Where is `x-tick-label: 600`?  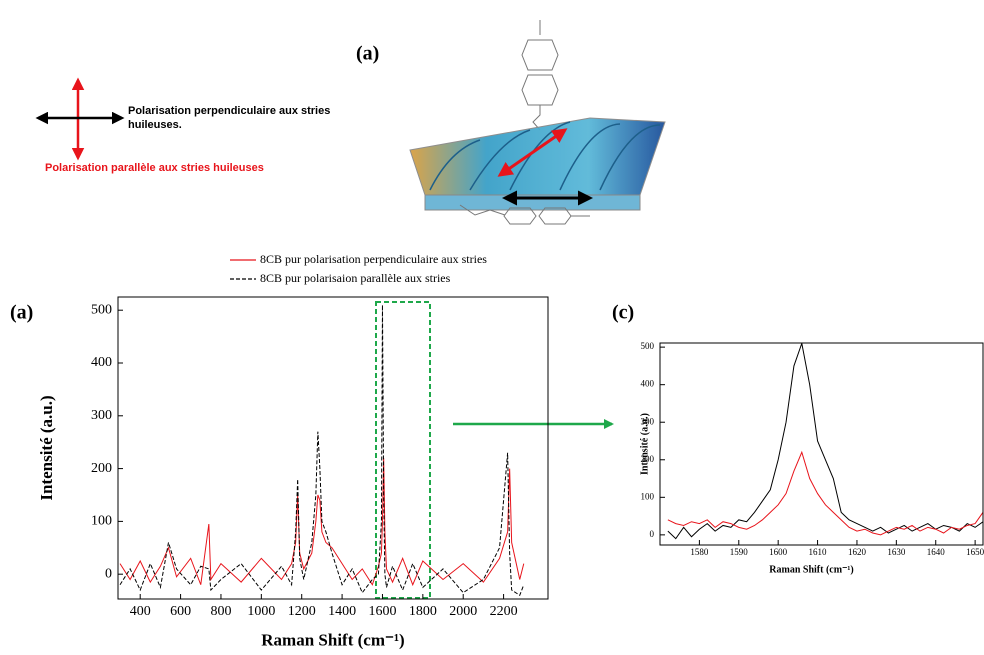
x-tick-label: 600 is located at coordinates (180, 611).